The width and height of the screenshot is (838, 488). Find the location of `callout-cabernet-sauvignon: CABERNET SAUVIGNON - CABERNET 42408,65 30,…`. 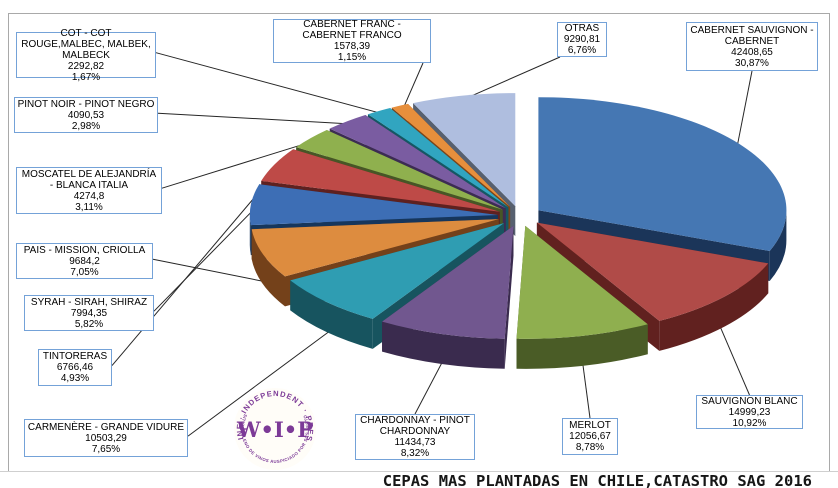

callout-cabernet-sauvignon: CABERNET SAUVIGNON - CABERNET 42408,65 30,… is located at coordinates (752, 46).